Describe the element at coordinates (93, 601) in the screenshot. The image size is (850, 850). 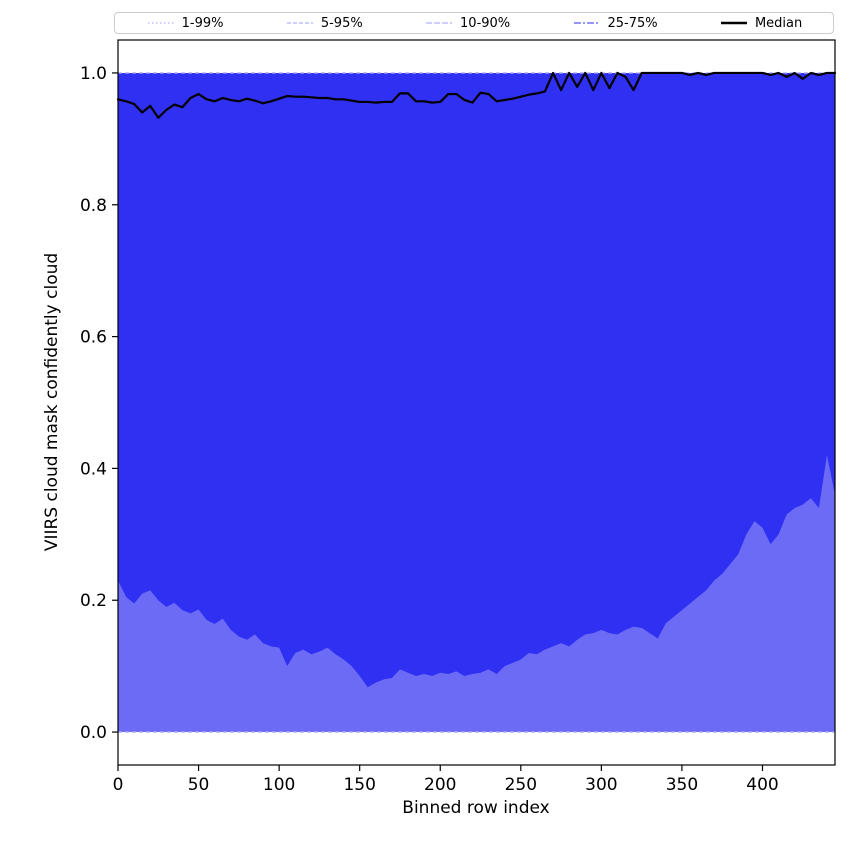
I see `y-tick-label: 0.2` at that location.